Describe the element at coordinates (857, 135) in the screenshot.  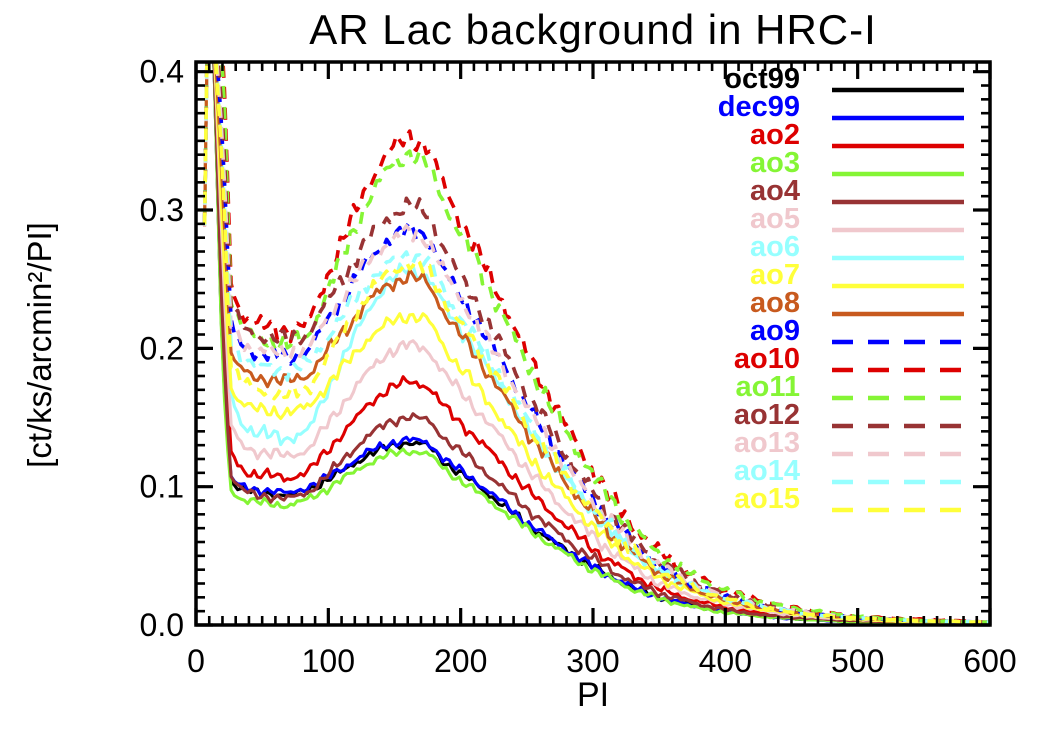
I see `legend-entry-ao2: ao2` at that location.